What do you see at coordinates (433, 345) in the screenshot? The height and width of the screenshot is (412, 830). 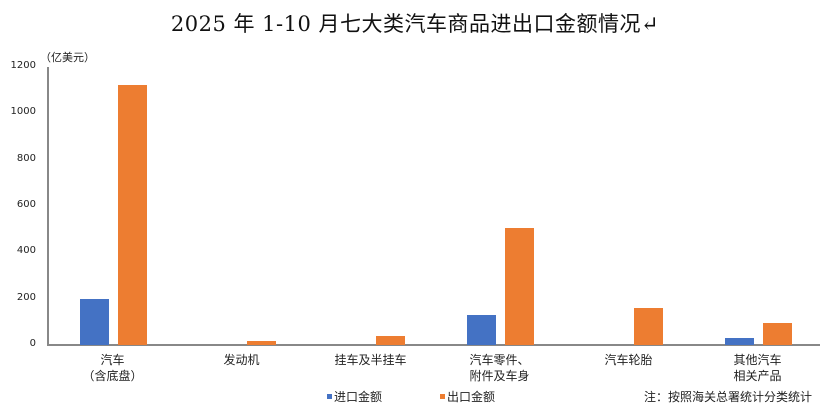 I see `x-axis-line` at bounding box center [433, 345].